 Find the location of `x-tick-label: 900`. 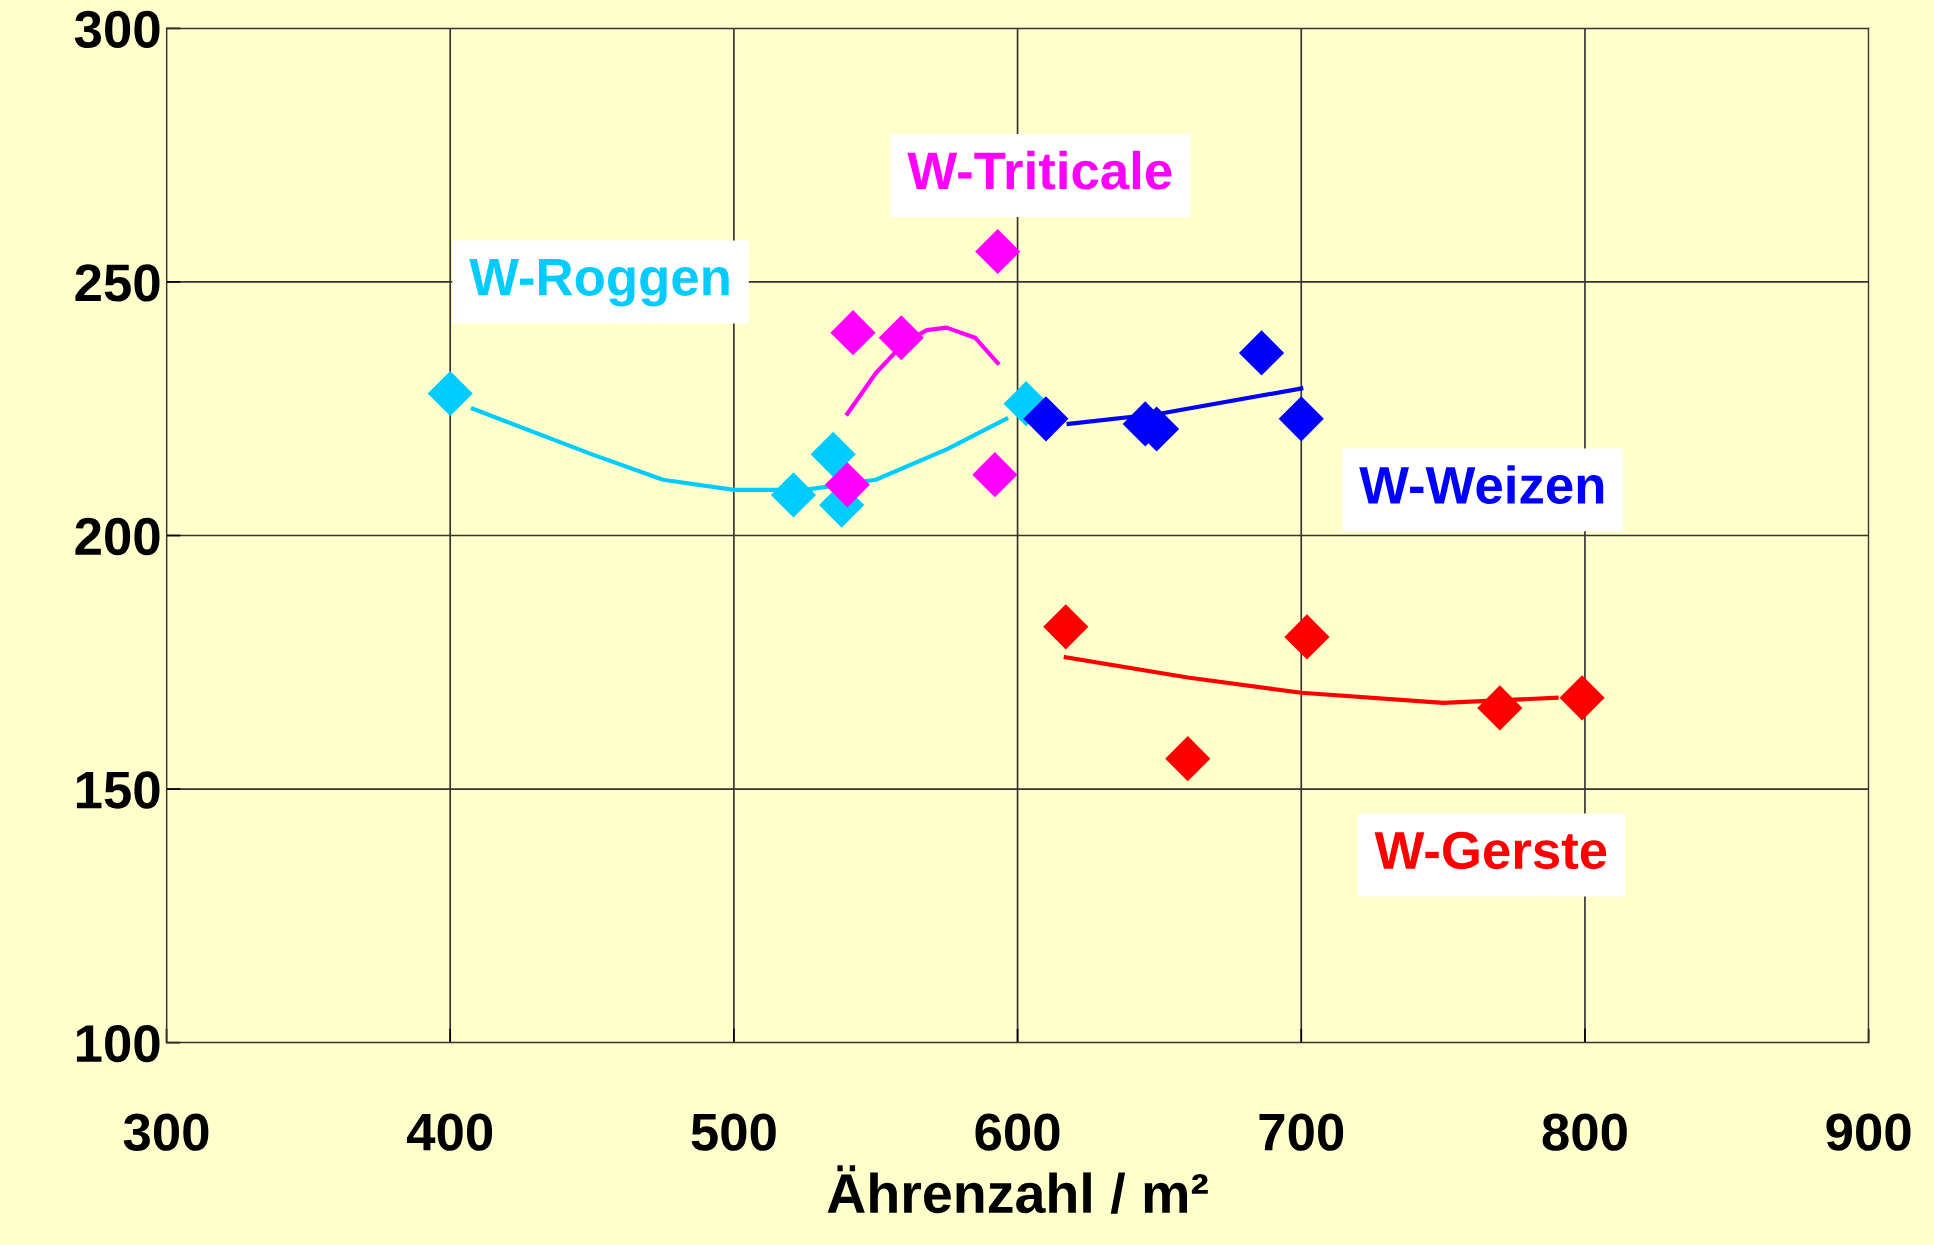

x-tick-label: 900 is located at coordinates (1868, 1132).